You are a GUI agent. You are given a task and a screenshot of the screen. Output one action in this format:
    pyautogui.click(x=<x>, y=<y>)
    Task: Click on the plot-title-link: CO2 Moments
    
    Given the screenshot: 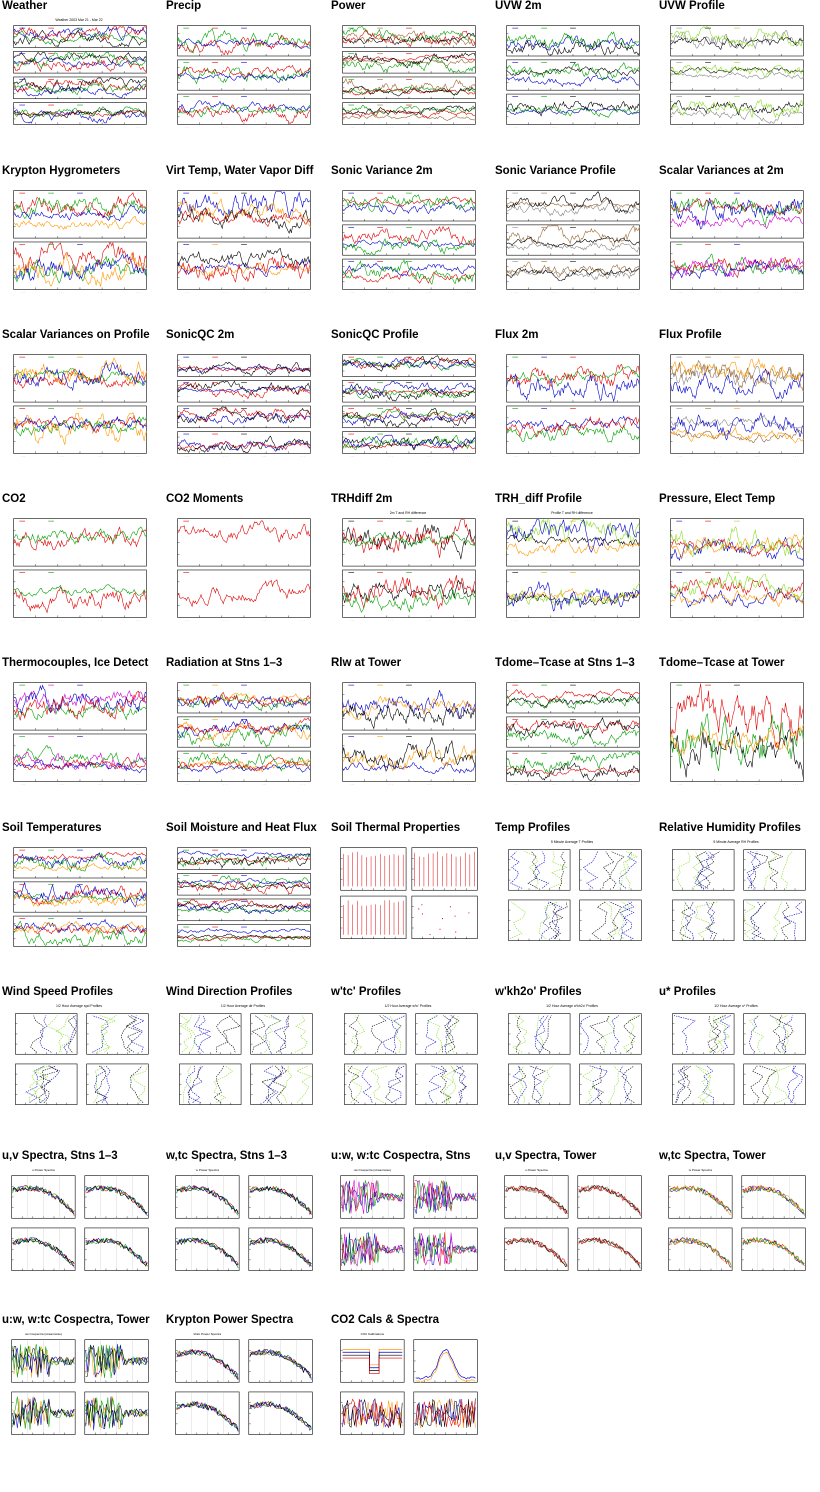 What is the action you would take?
    pyautogui.click(x=205, y=499)
    